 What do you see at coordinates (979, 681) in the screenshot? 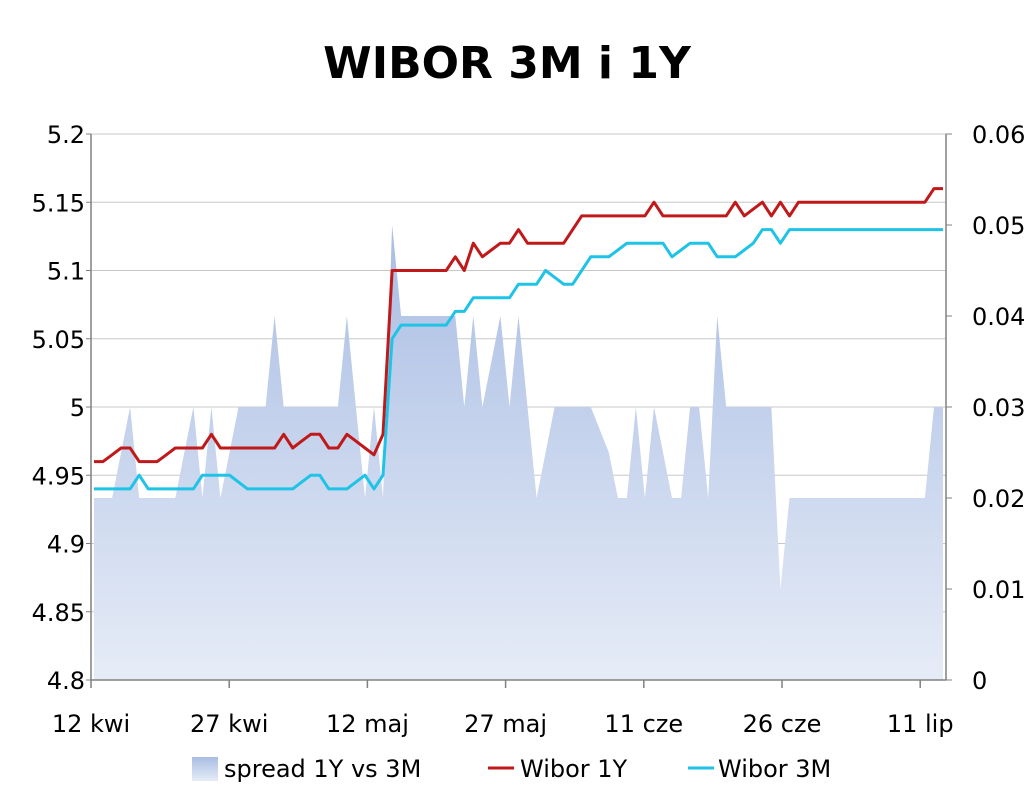
I see `y-right-tick-label: 0` at bounding box center [979, 681].